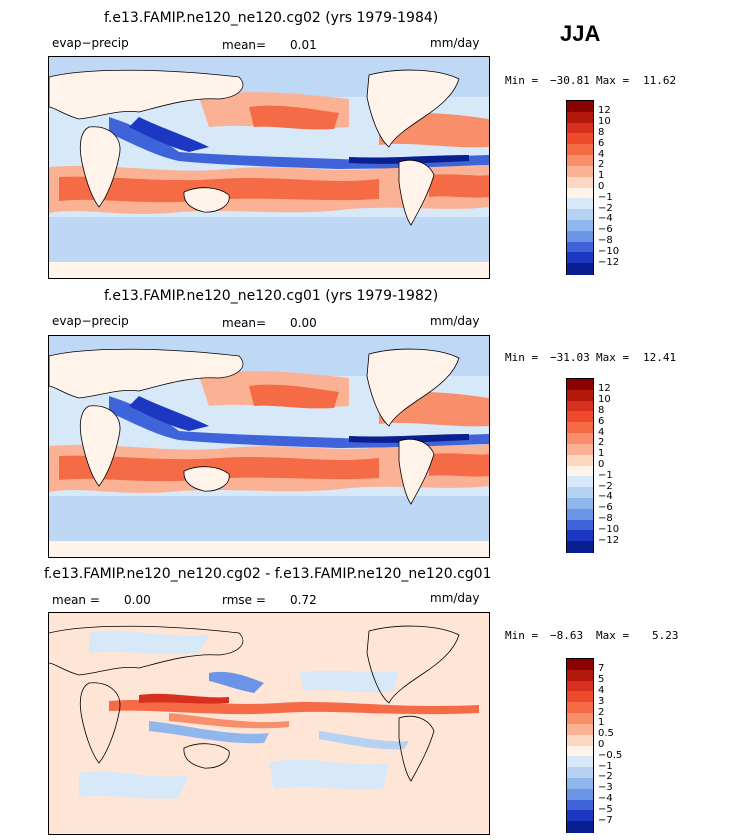 Image resolution: width=733 pixels, height=840 pixels. Describe the element at coordinates (90, 43) in the screenshot. I see `panel1-variable-label: evap−precip` at that location.